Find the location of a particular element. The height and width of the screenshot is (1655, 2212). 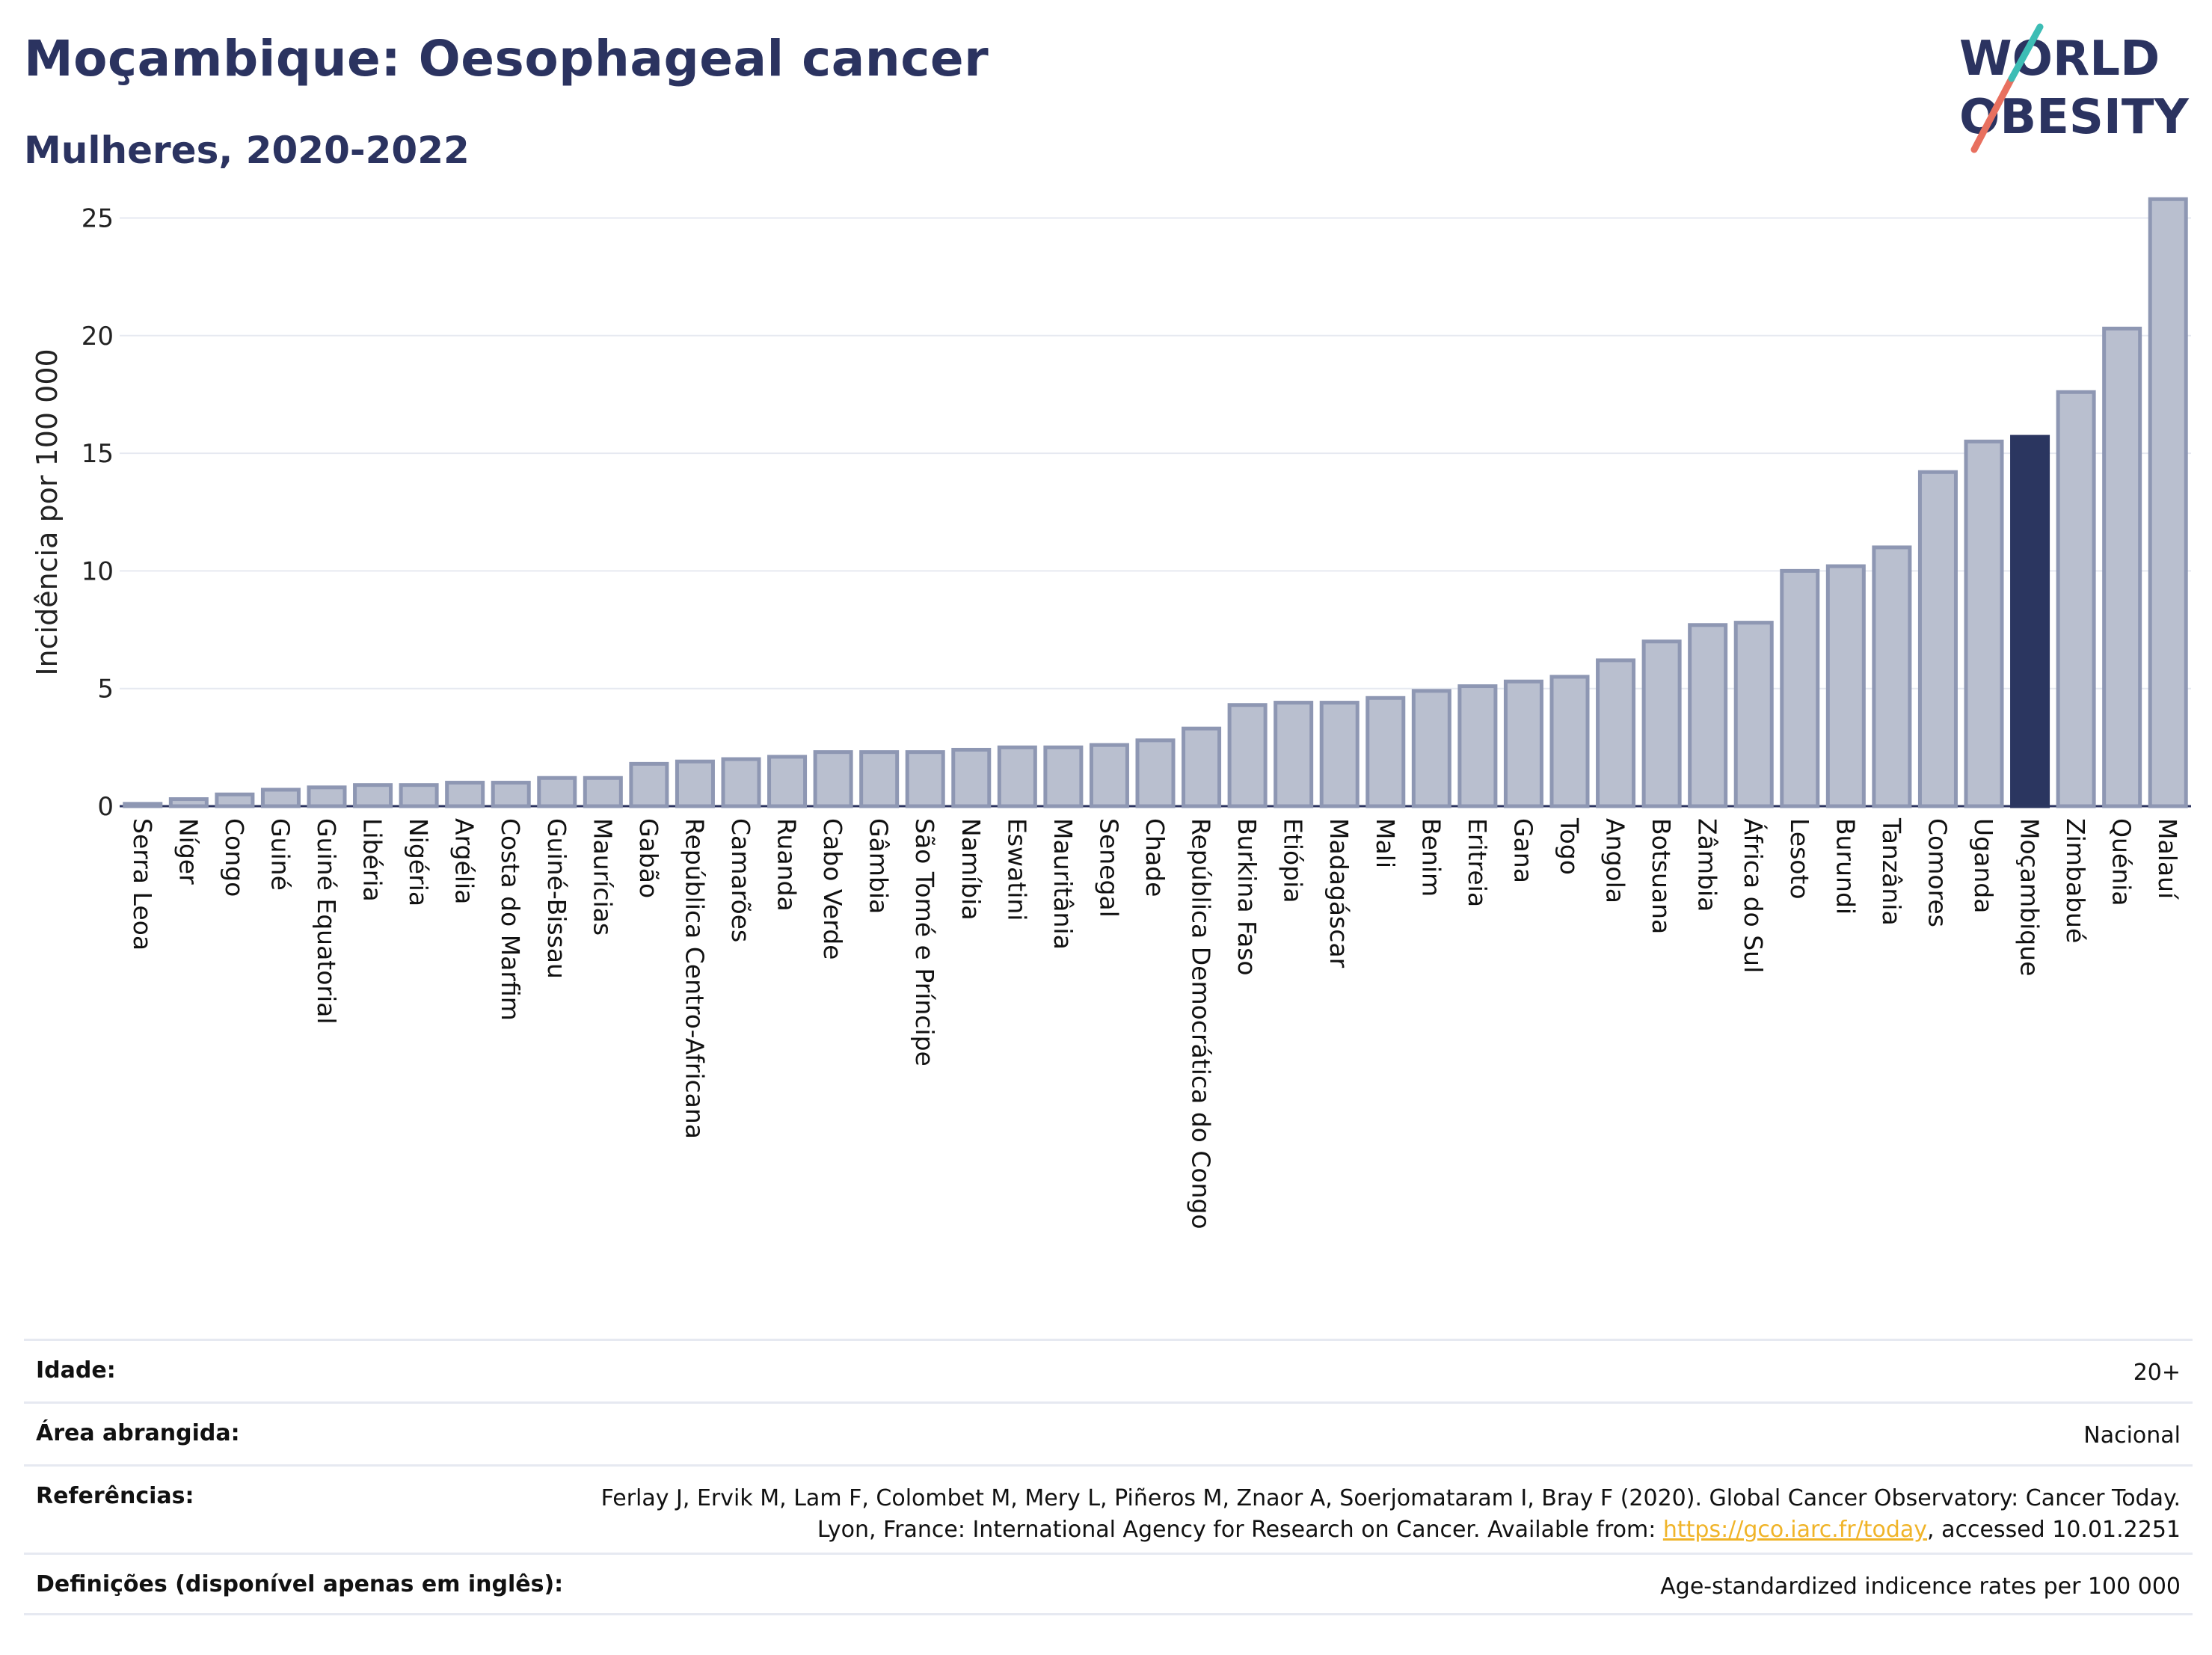

y-tick-label: 25 is located at coordinates (98, 218).